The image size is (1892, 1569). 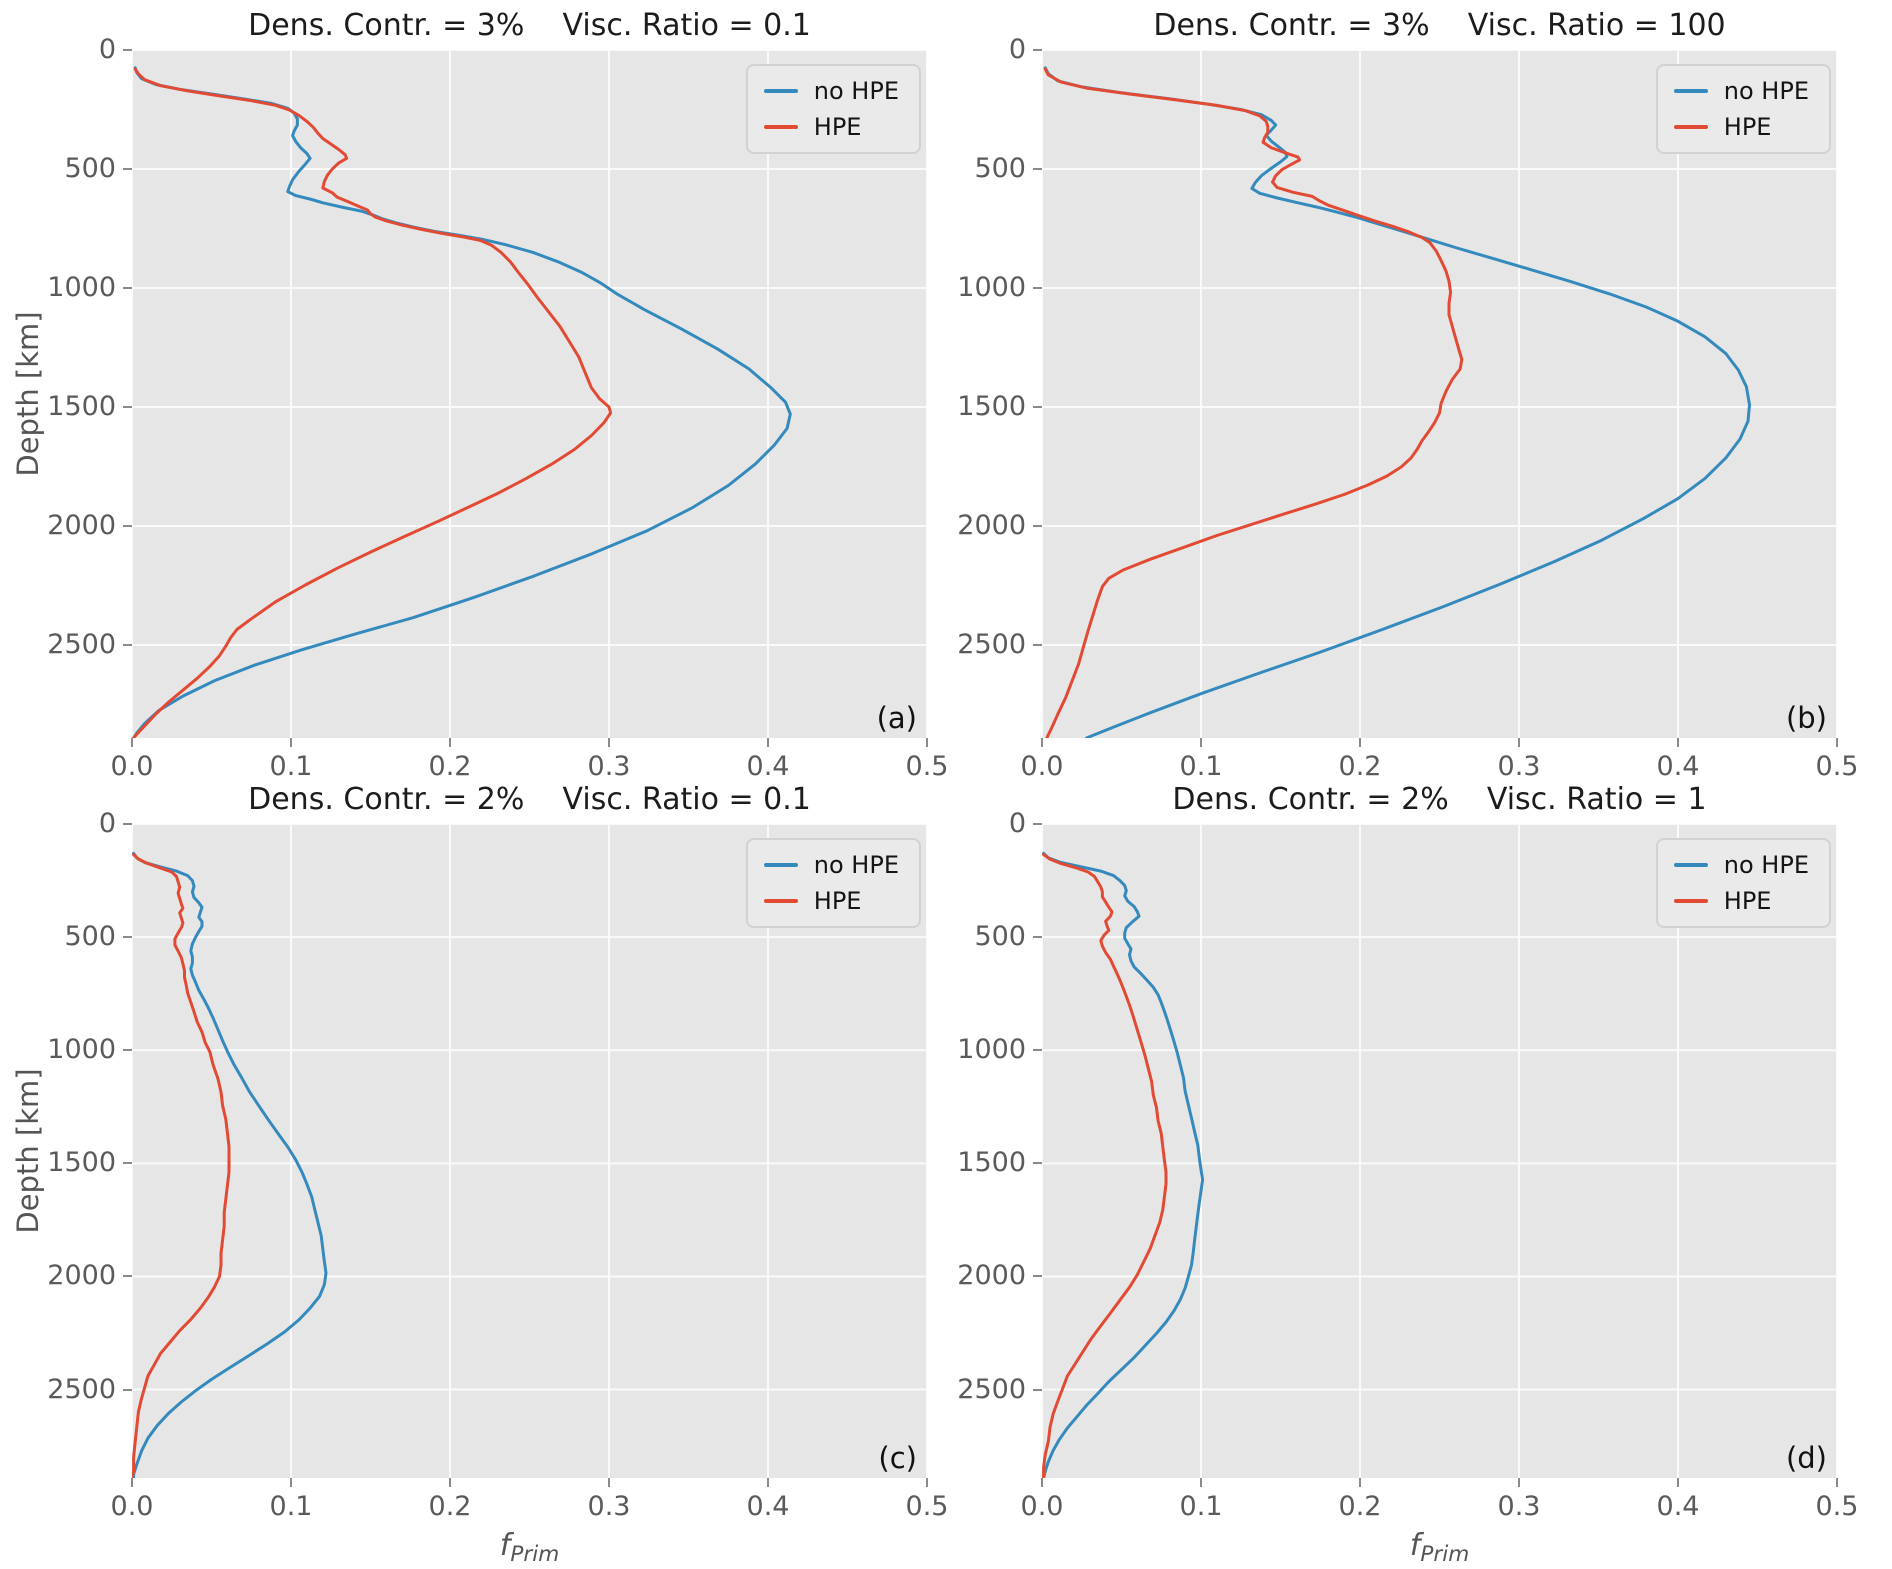 I want to click on series-line-no-hpe, so click(x=1123, y=1164).